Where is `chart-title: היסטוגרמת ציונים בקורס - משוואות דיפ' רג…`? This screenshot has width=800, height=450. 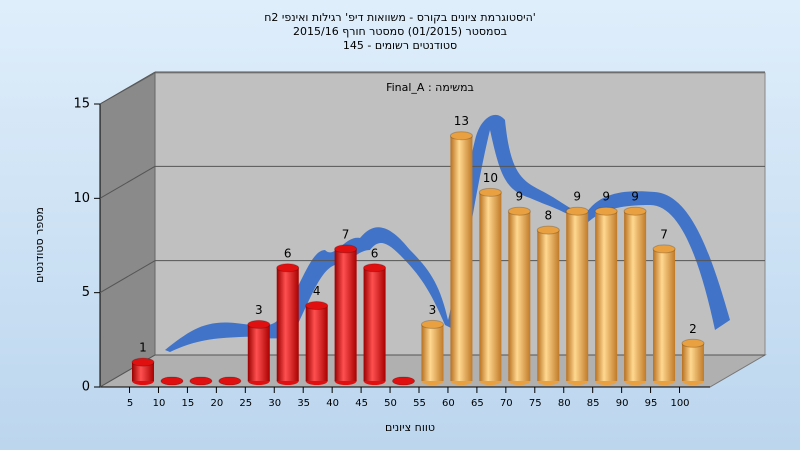 chart-title: היסטוגרמת ציונים בקורס - משוואות דיפ' רג… is located at coordinates (400, 17).